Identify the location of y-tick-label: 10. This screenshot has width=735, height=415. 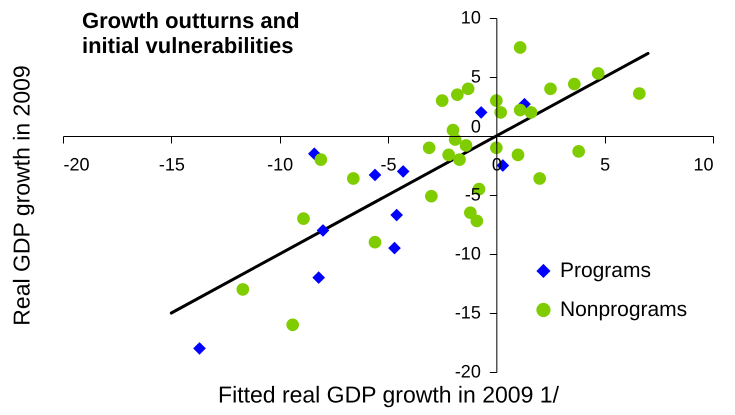
(470, 18).